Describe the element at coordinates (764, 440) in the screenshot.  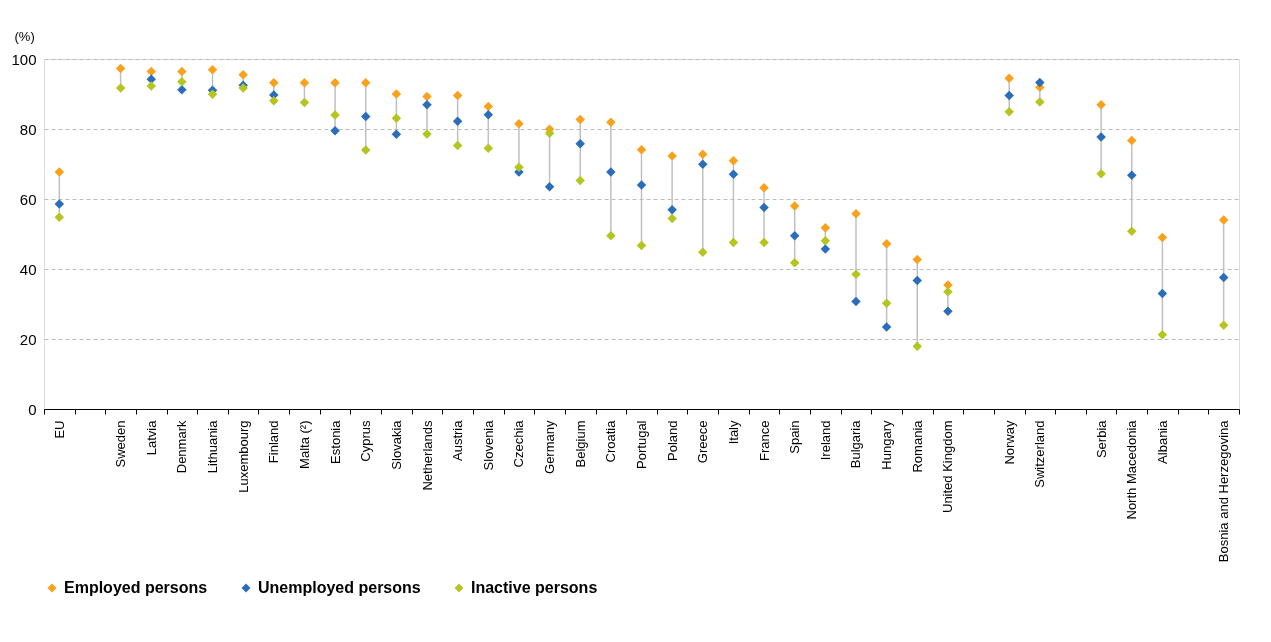
I see `x-tick-label: France` at that location.